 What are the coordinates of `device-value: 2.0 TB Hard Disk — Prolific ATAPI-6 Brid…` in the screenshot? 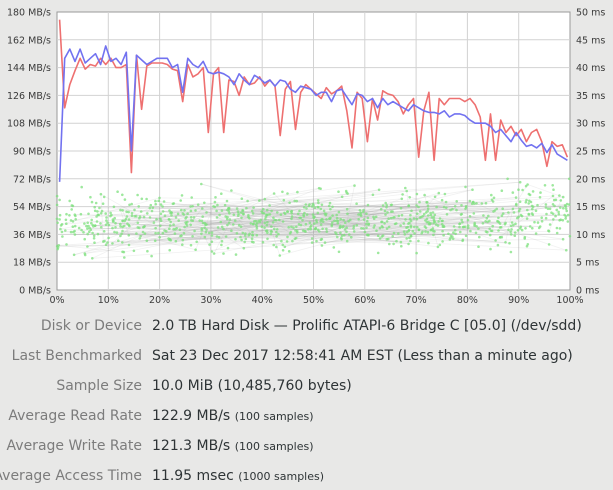 It's located at (367, 326).